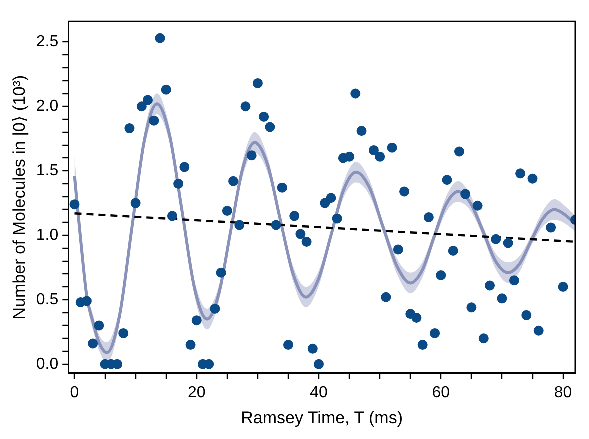 The height and width of the screenshot is (439, 589). Describe the element at coordinates (75, 393) in the screenshot. I see `x-tick-label: 0` at that location.